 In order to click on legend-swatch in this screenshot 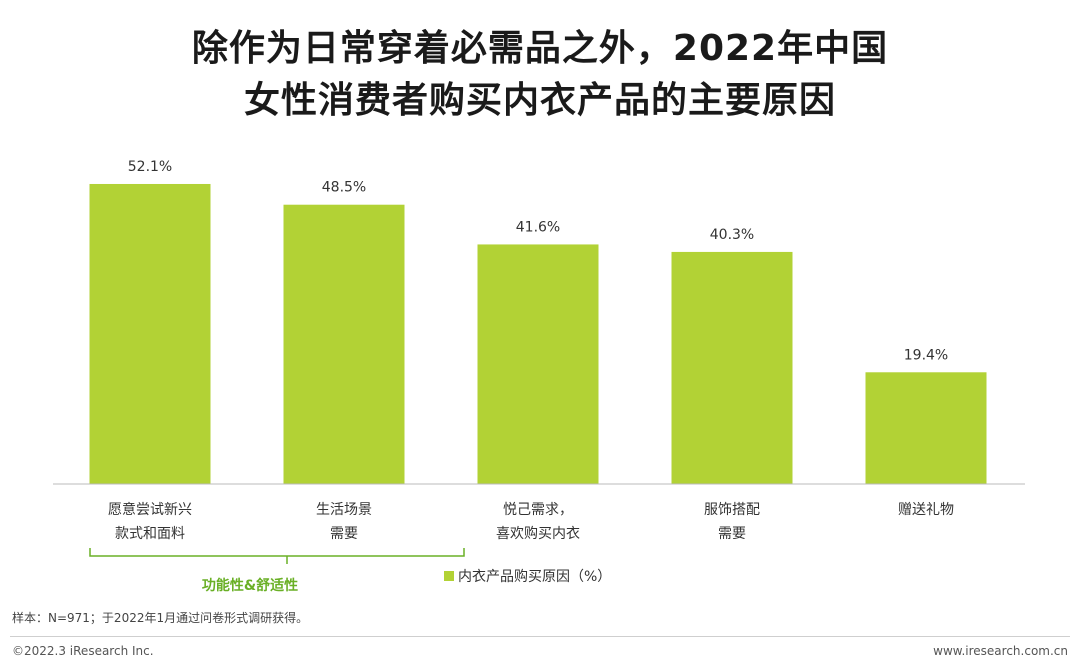, I will do `click(449, 576)`.